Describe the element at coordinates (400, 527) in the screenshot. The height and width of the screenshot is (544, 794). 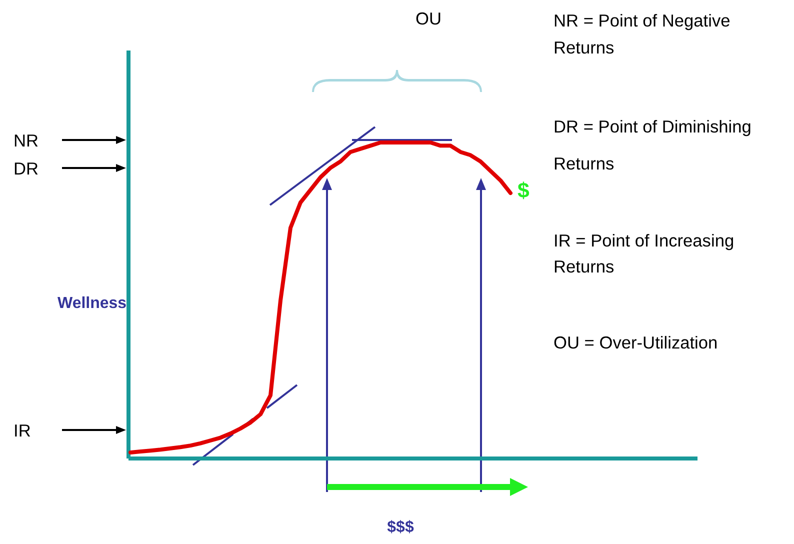
I see `x-axis-title: $$$` at that location.